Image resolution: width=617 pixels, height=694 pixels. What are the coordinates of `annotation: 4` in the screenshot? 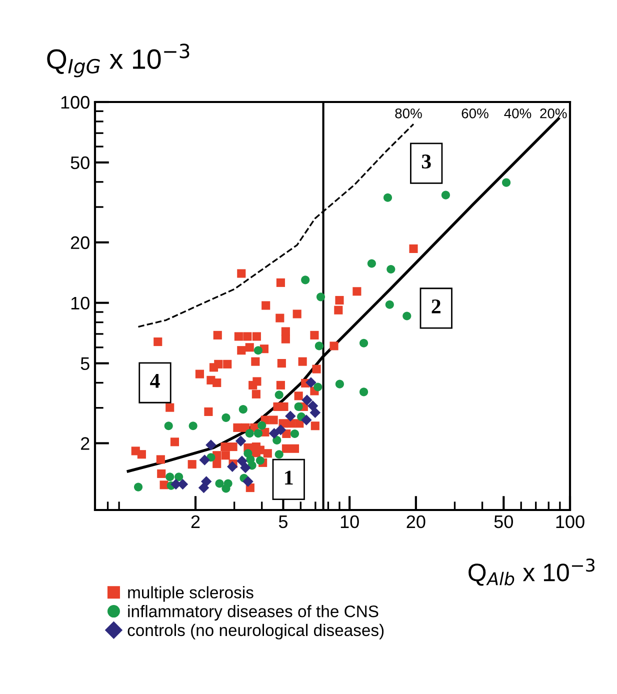 It's located at (155, 381).